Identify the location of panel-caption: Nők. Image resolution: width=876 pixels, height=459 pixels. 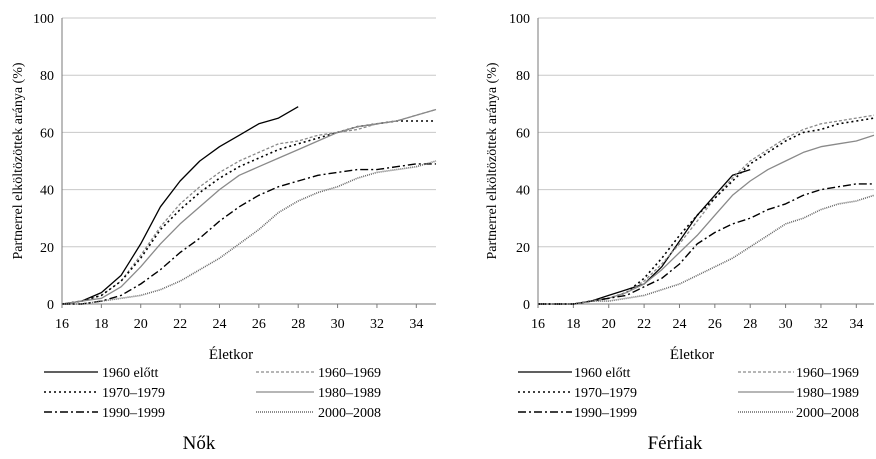
(199, 443).